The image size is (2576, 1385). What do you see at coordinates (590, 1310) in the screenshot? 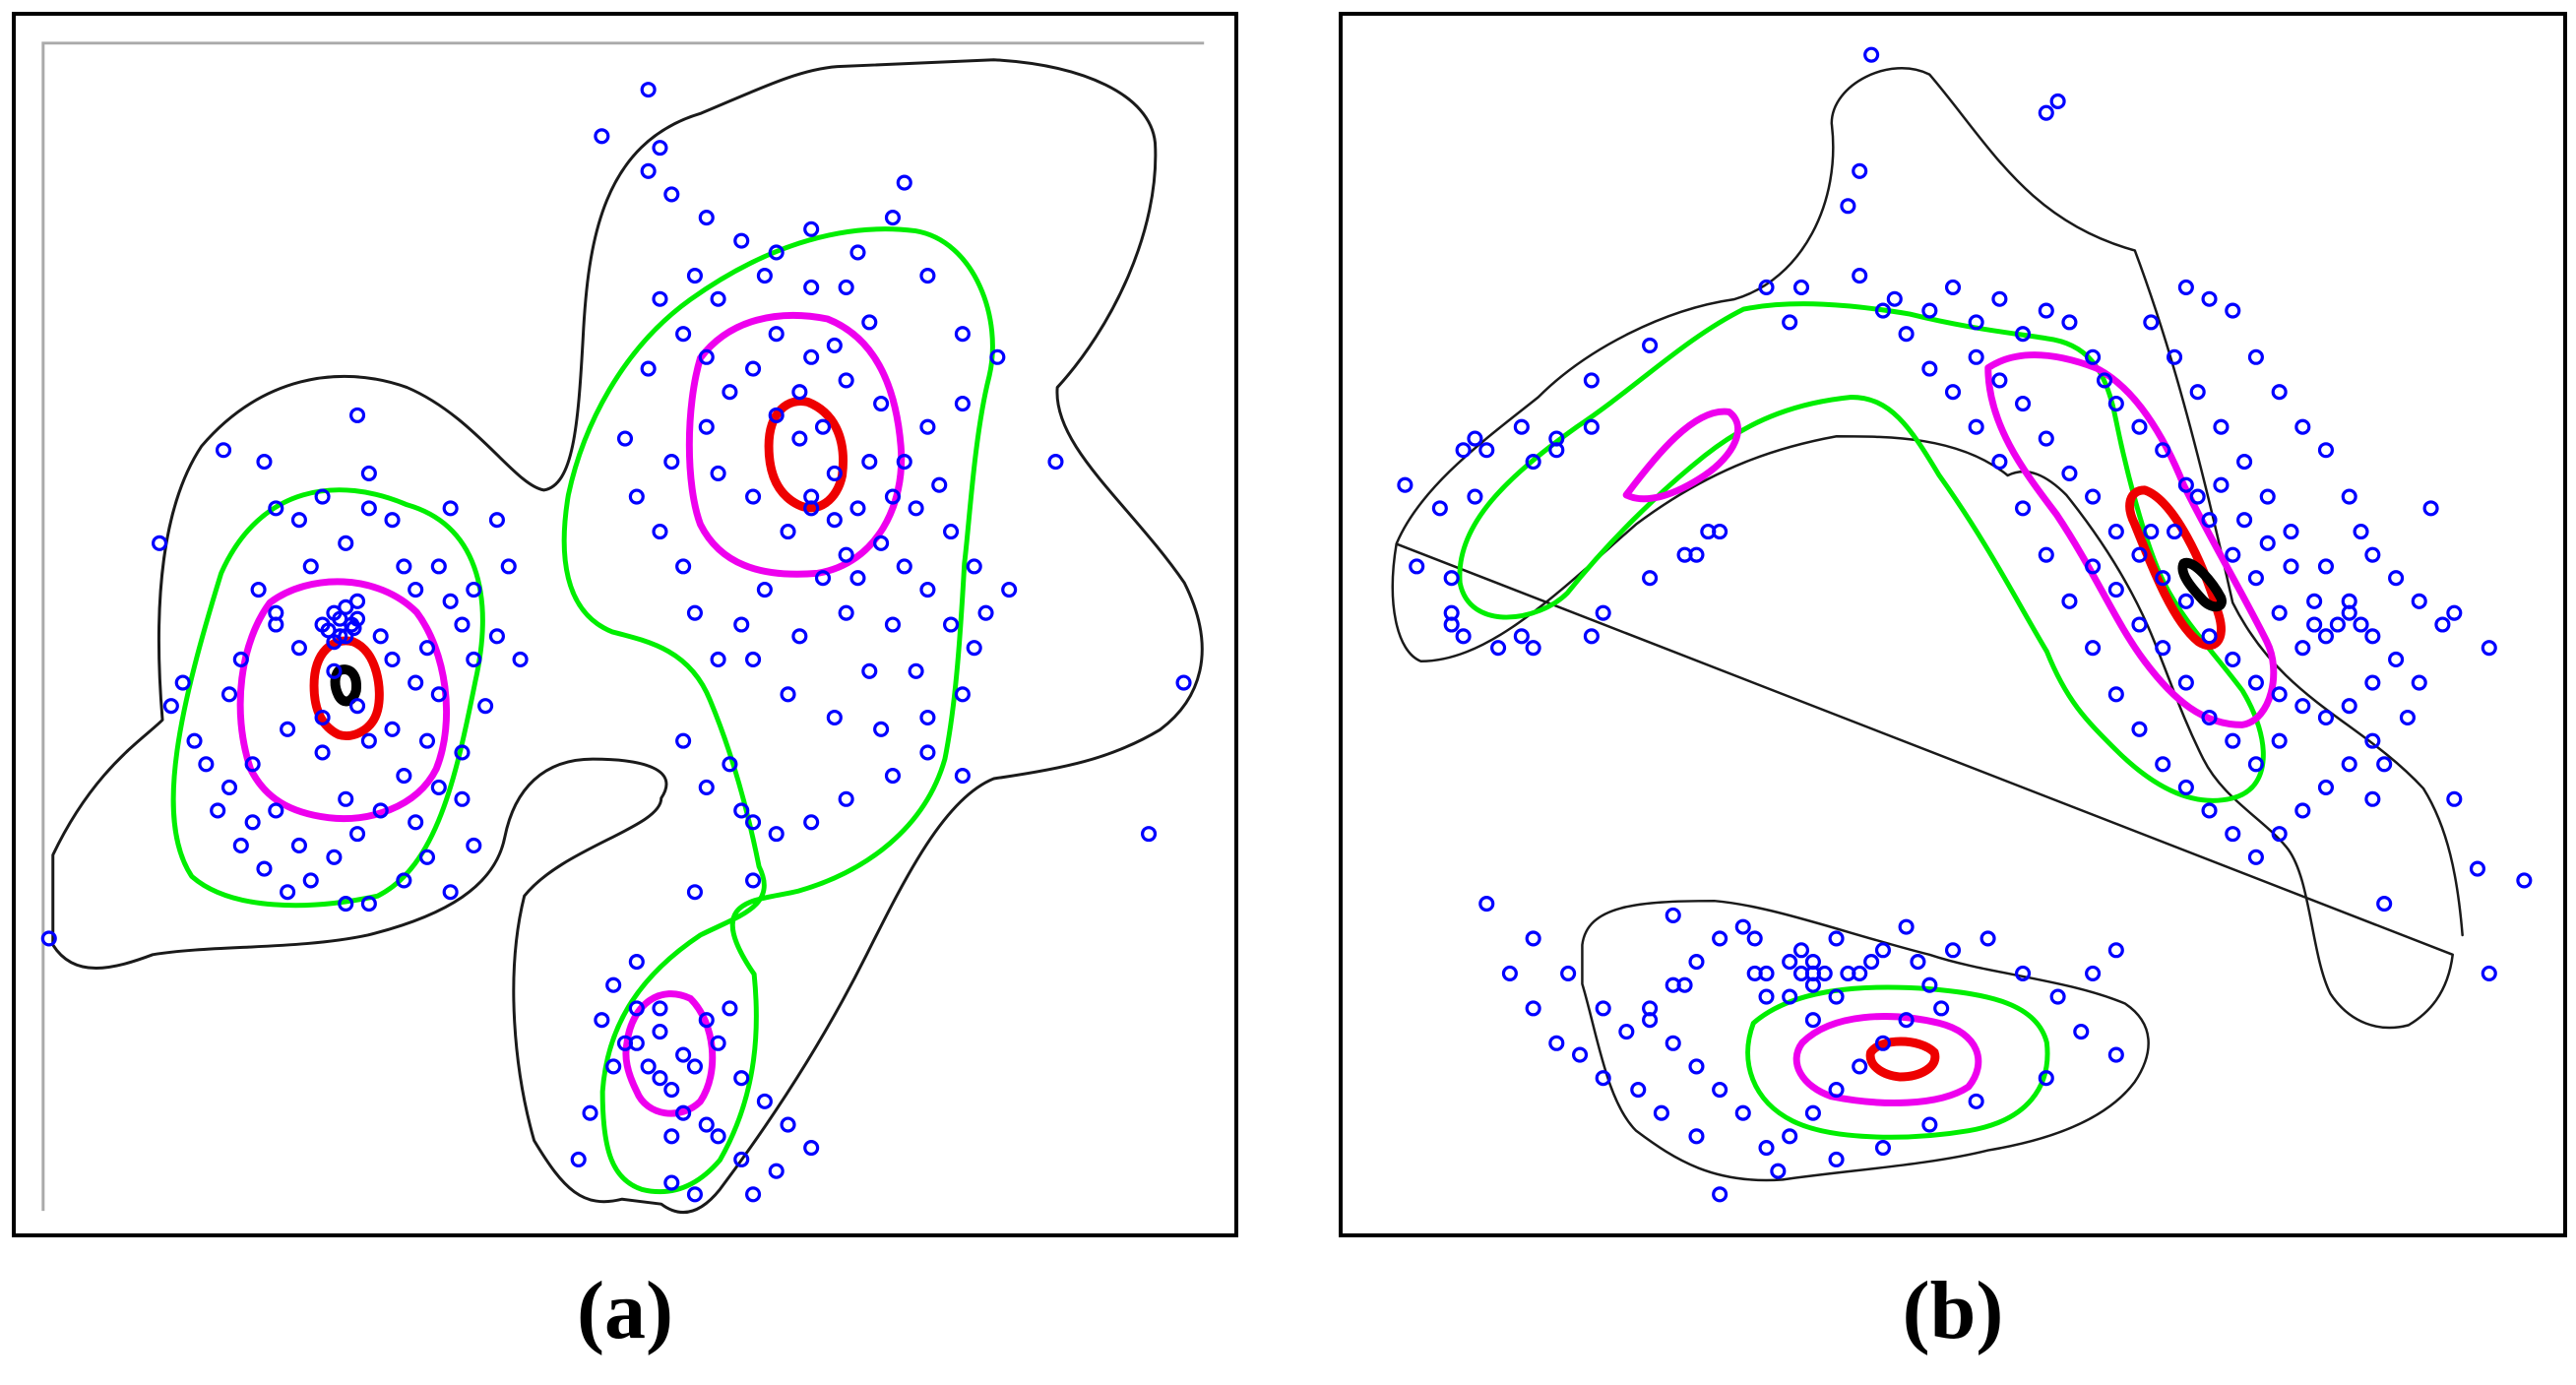
I see `panel-a-open-paren: (` at bounding box center [590, 1310].